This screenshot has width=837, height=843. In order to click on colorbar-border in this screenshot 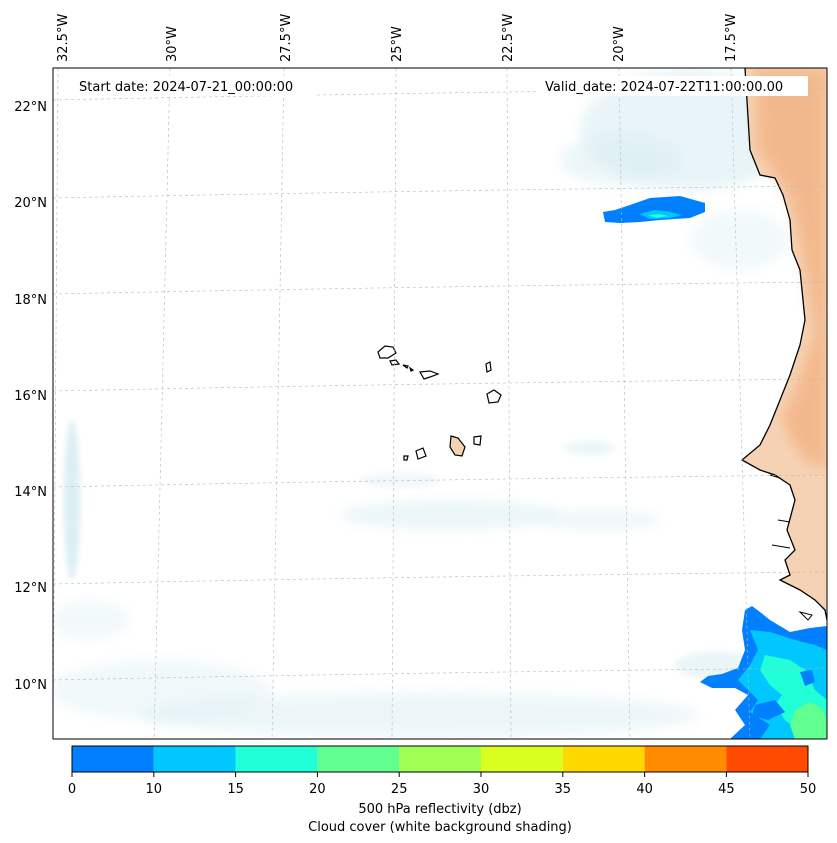, I will do `click(440, 759)`.